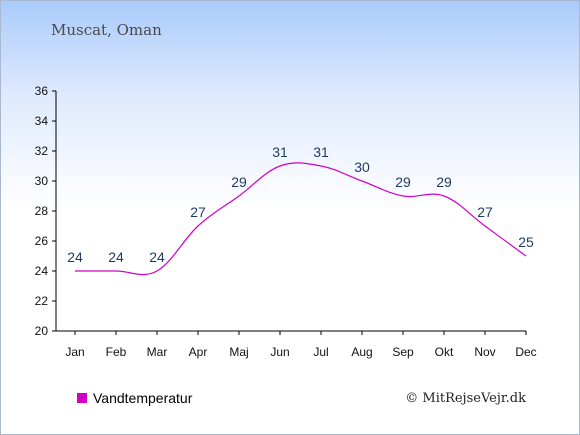  Describe the element at coordinates (320, 352) in the screenshot. I see `x-tick-label: Jul` at that location.